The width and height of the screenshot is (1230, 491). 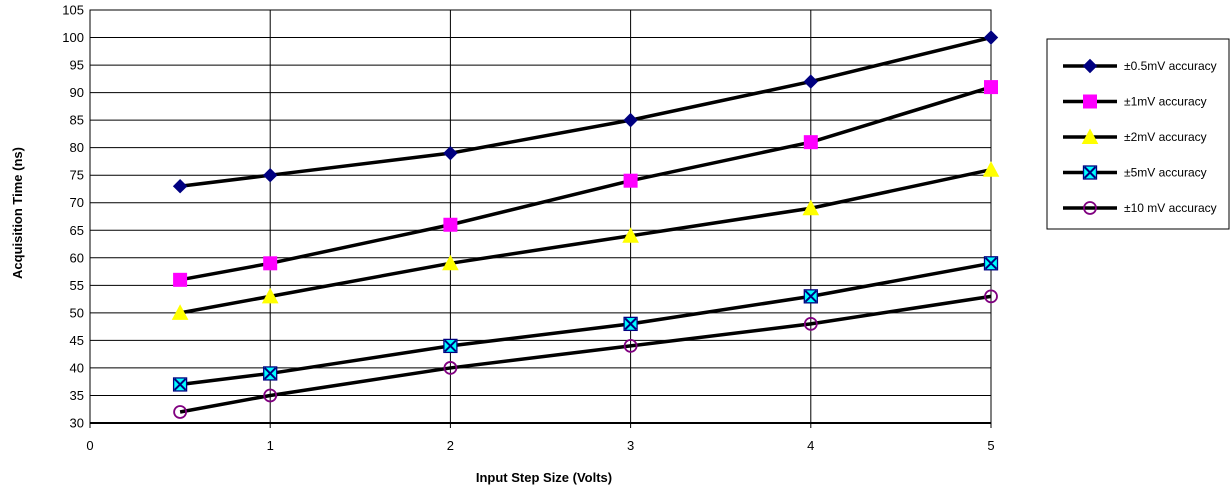 What do you see at coordinates (1165, 137) in the screenshot?
I see `legend-label: ±2mV accuracy` at bounding box center [1165, 137].